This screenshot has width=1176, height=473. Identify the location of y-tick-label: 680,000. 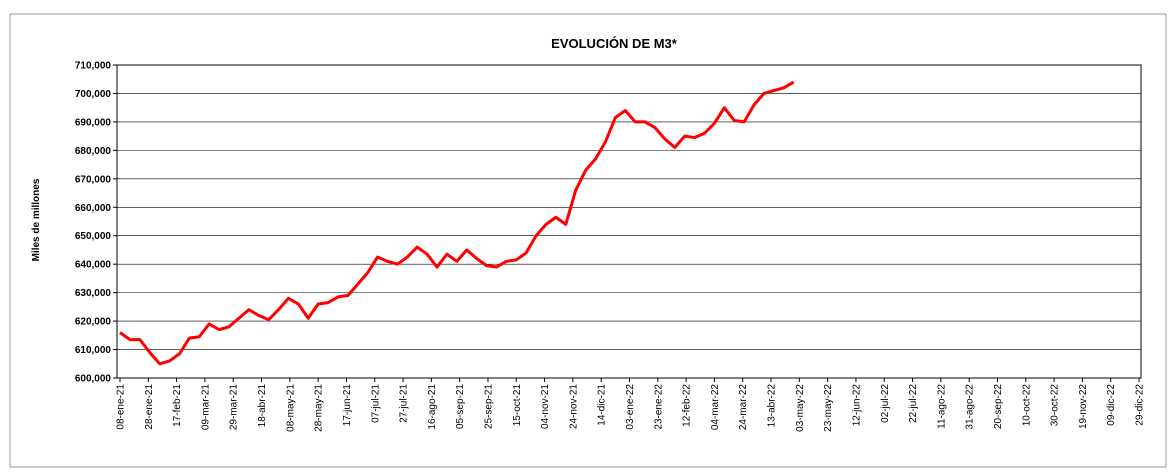
(93, 151).